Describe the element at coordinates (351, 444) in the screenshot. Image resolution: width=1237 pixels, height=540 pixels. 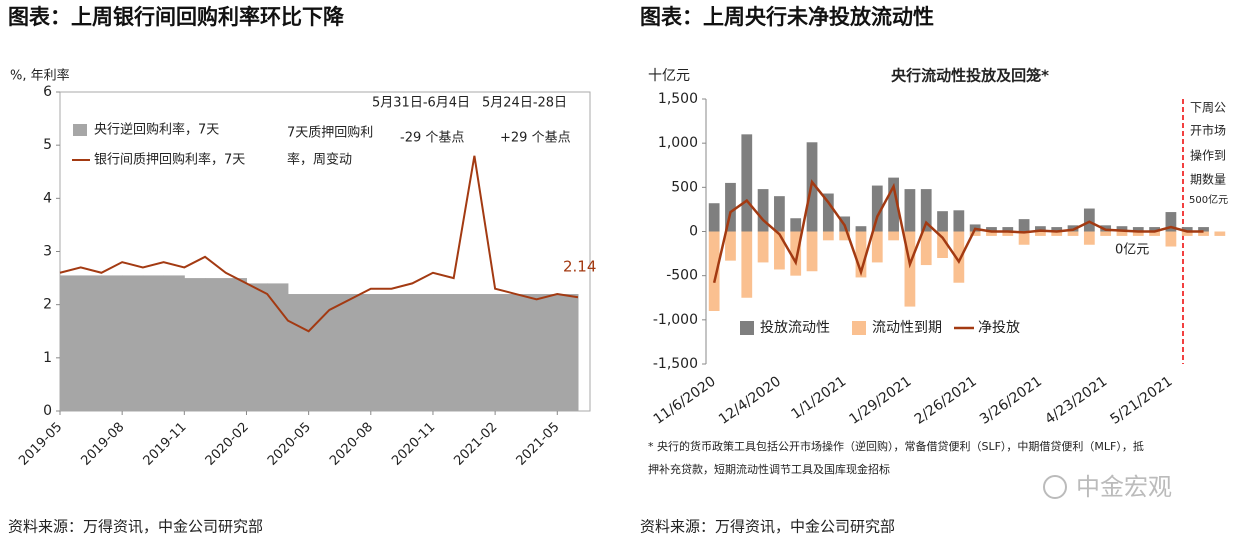
I see `x-tick-label: 2020-08` at that location.